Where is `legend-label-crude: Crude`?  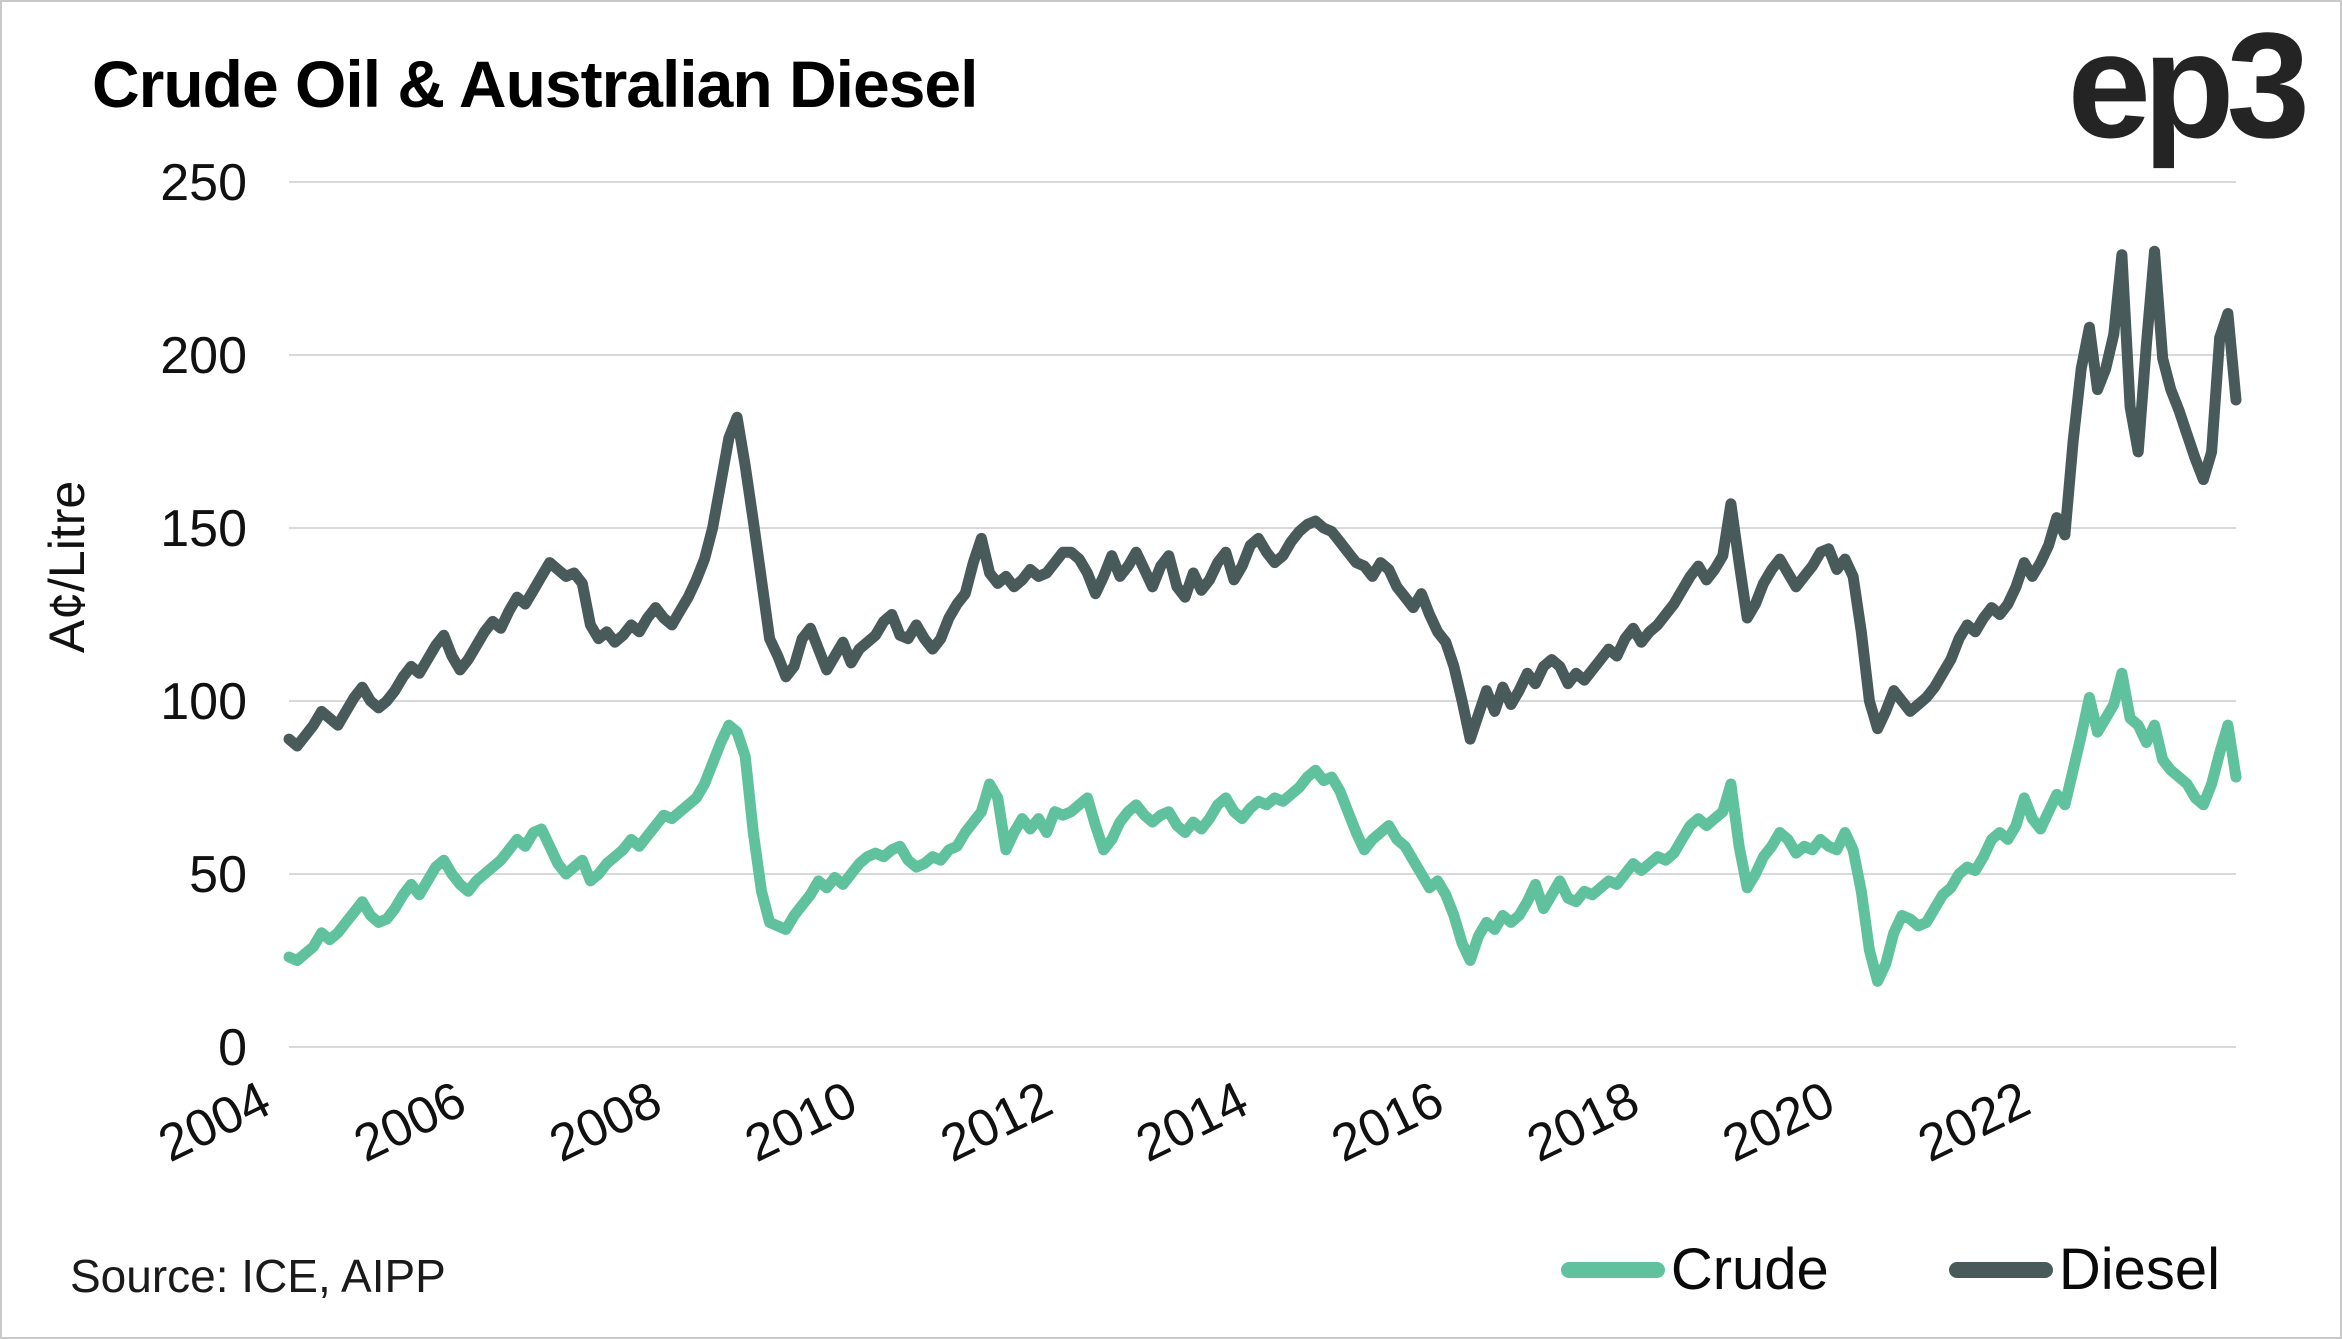
legend-label-crude: Crude is located at coordinates (1749, 1269).